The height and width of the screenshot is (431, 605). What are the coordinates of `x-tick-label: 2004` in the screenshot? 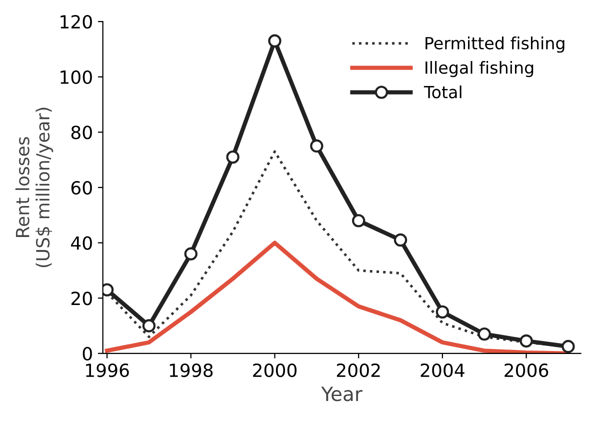 It's located at (442, 370).